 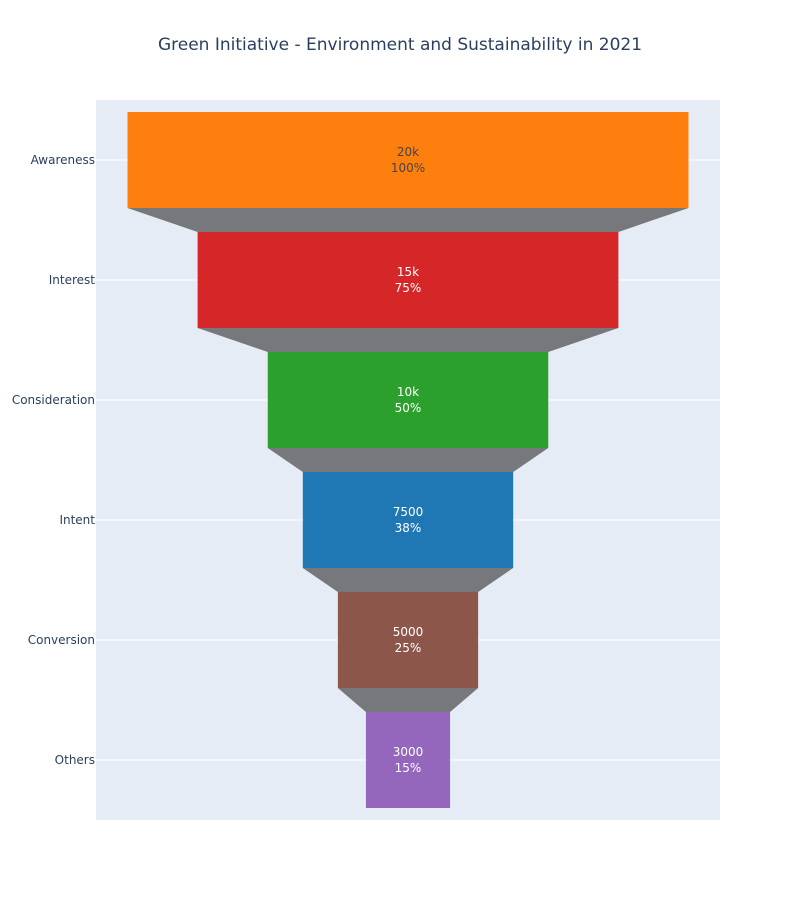 What do you see at coordinates (53, 400) in the screenshot?
I see `y-tick-label: Consideration` at bounding box center [53, 400].